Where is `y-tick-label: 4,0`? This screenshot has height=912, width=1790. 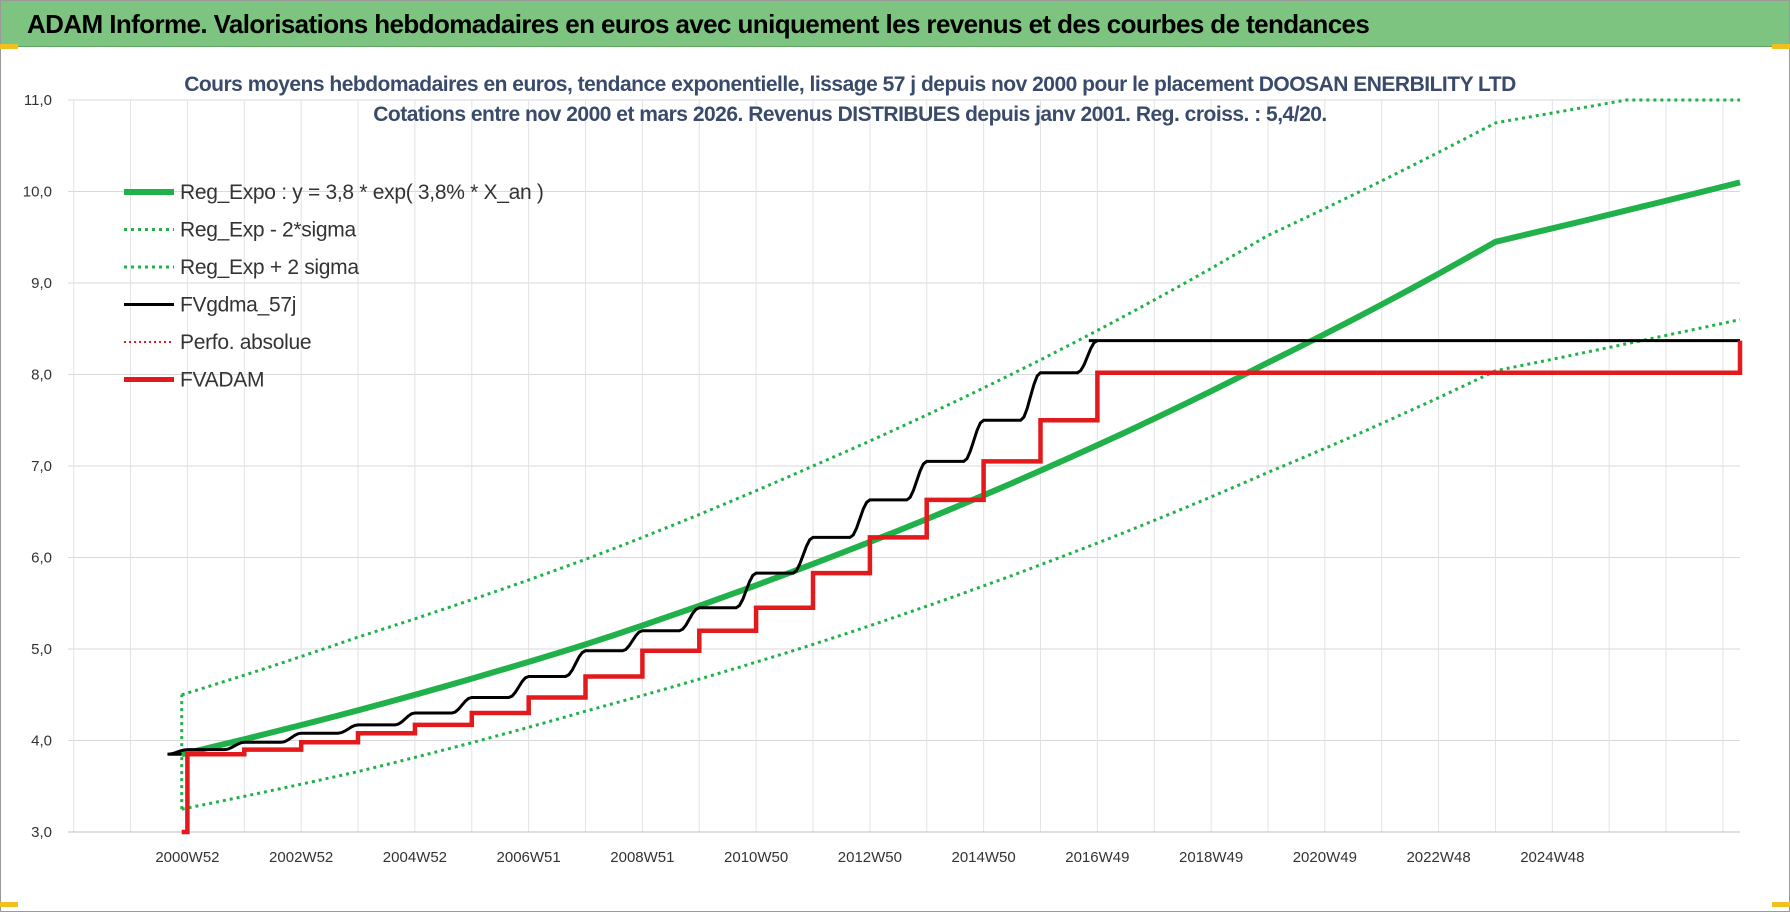
y-tick-label: 4,0 is located at coordinates (41, 741).